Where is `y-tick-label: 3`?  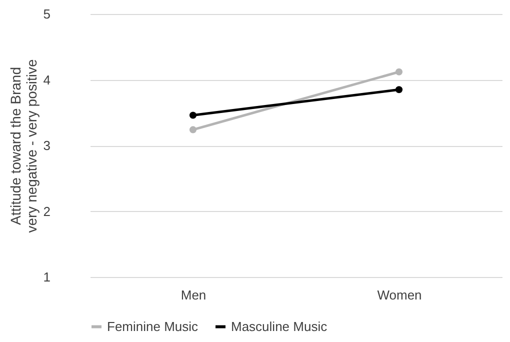 y-tick-label: 3 is located at coordinates (46, 145).